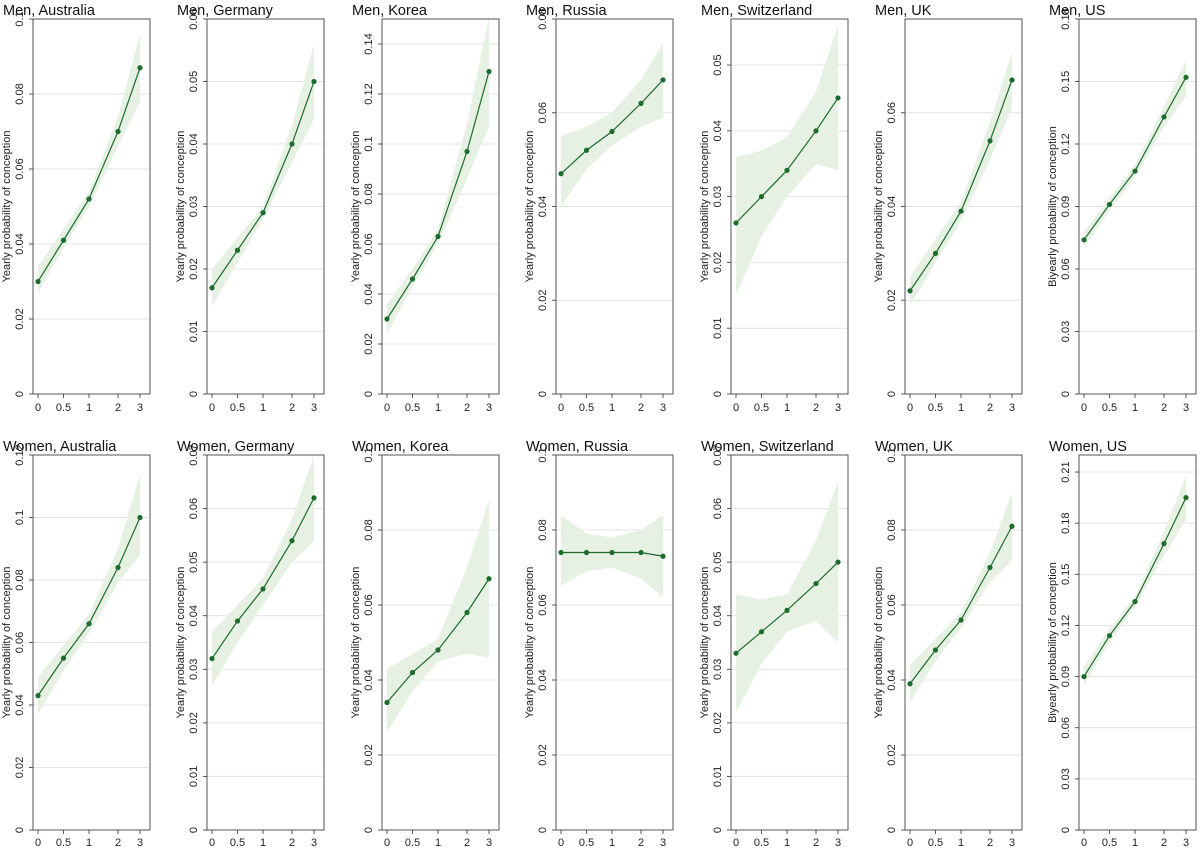  I want to click on y-axis-label: Biyearly probability of conception, so click(1053, 642).